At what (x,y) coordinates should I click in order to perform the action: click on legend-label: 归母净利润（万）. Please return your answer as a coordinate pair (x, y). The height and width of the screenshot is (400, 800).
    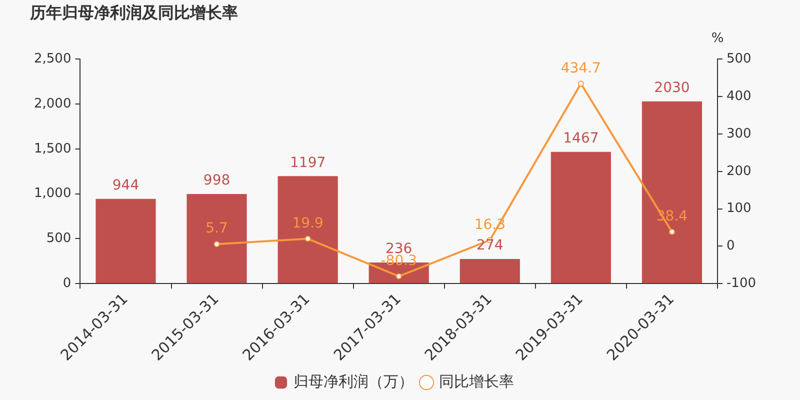
    Looking at the image, I should click on (354, 381).